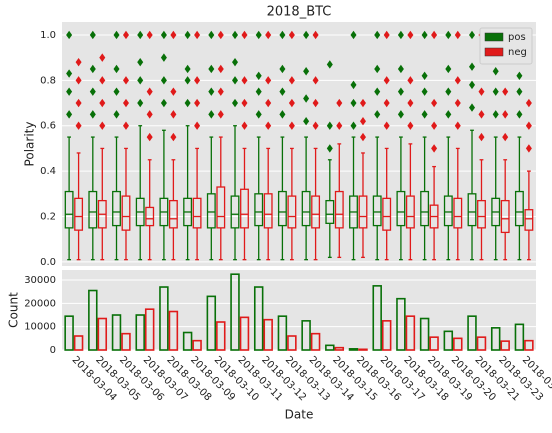  I want to click on x-axis-label: Date, so click(299, 415).